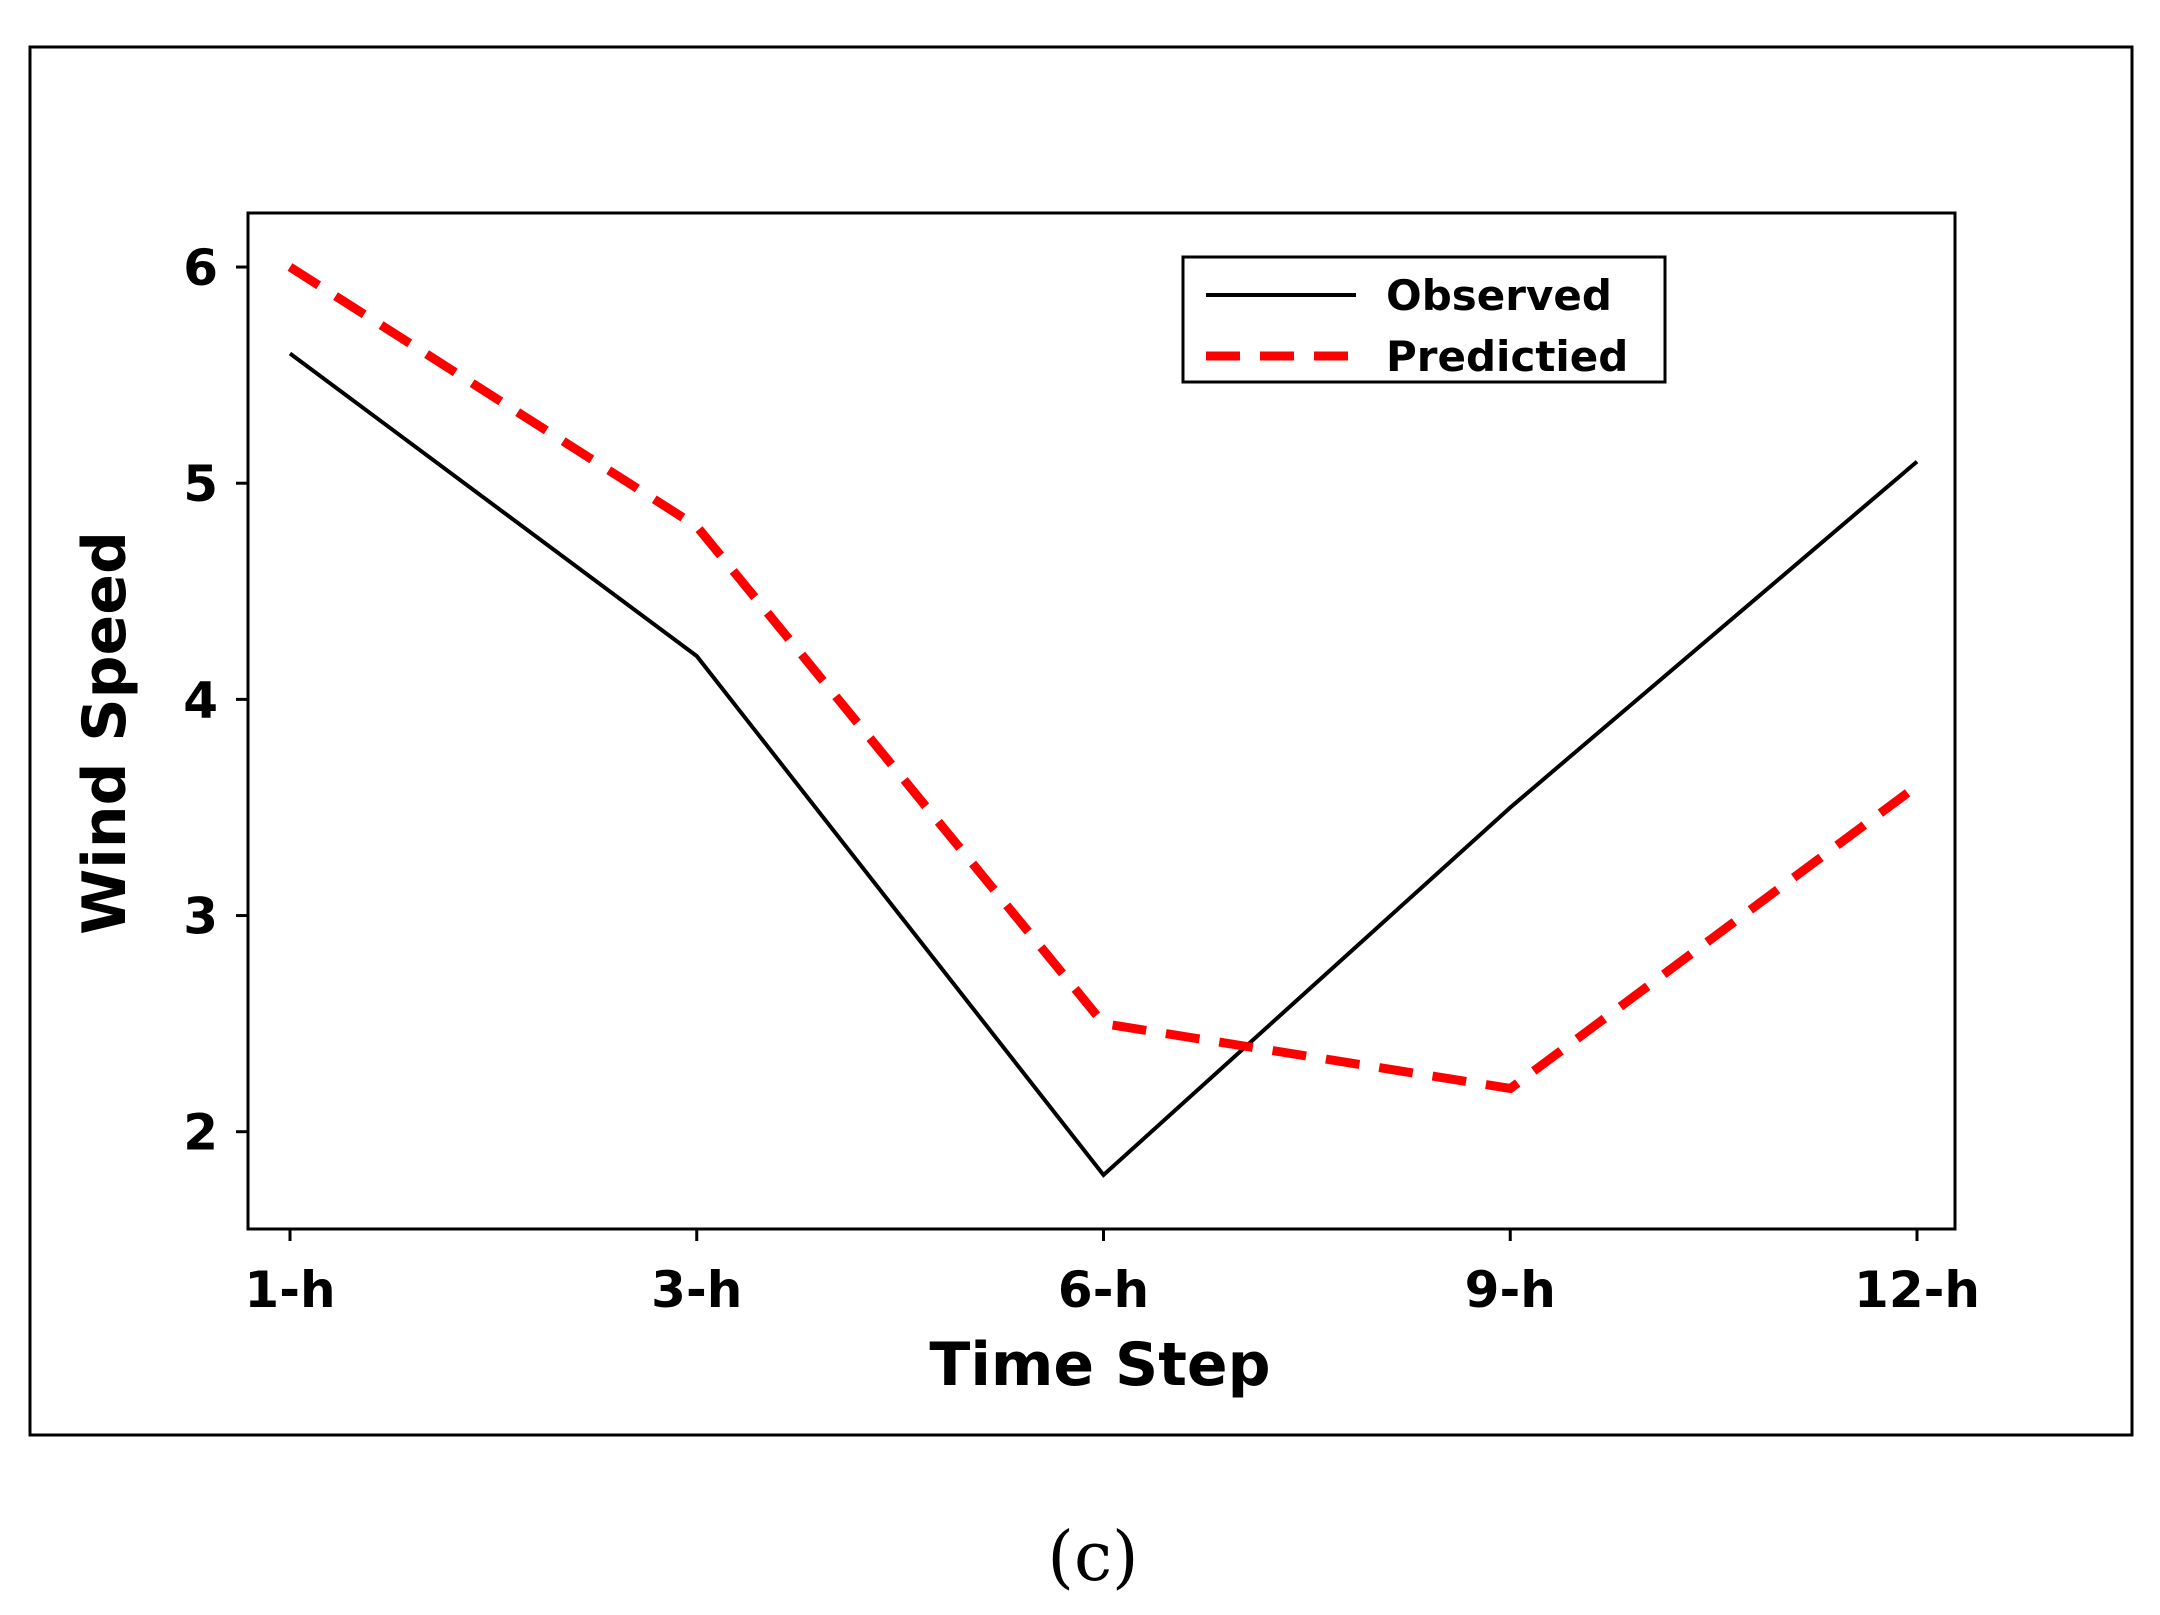 The image size is (2160, 1615). What do you see at coordinates (1499, 295) in the screenshot?
I see `legend-observed-label: Observed` at bounding box center [1499, 295].